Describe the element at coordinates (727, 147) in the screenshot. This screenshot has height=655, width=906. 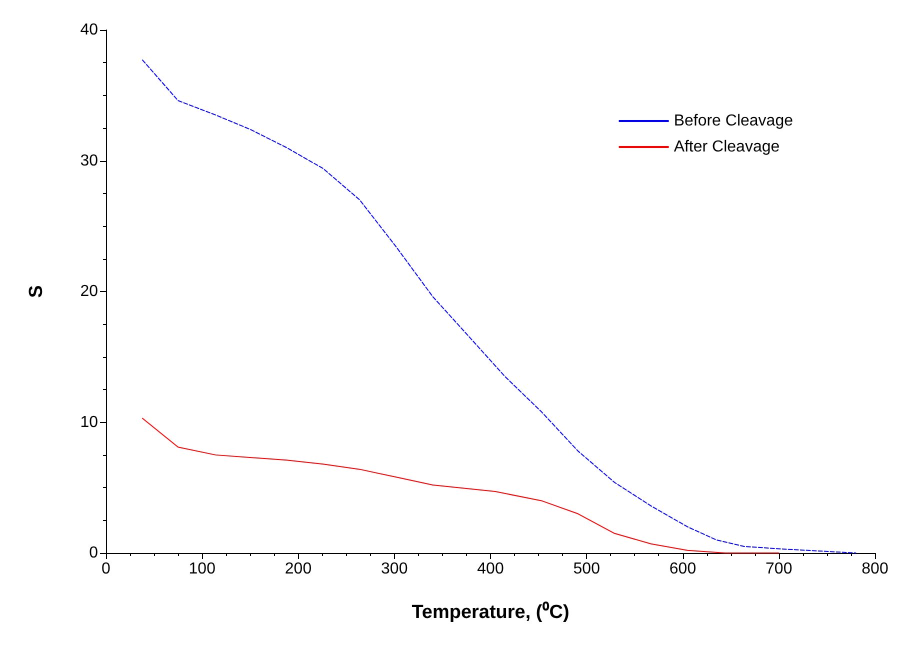
I see `legend-label: After Cleavage` at that location.